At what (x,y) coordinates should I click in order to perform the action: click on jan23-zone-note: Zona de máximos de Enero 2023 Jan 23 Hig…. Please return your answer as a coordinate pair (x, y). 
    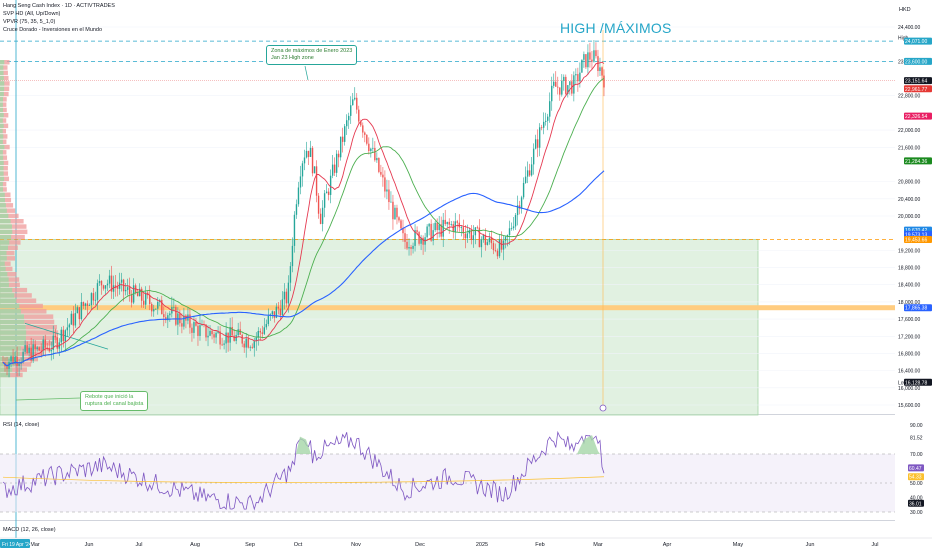
    Looking at the image, I should click on (311, 55).